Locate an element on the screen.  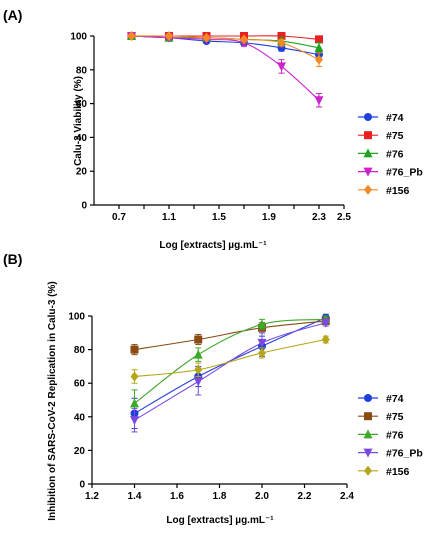
series-76pb is located at coordinates (230, 375).